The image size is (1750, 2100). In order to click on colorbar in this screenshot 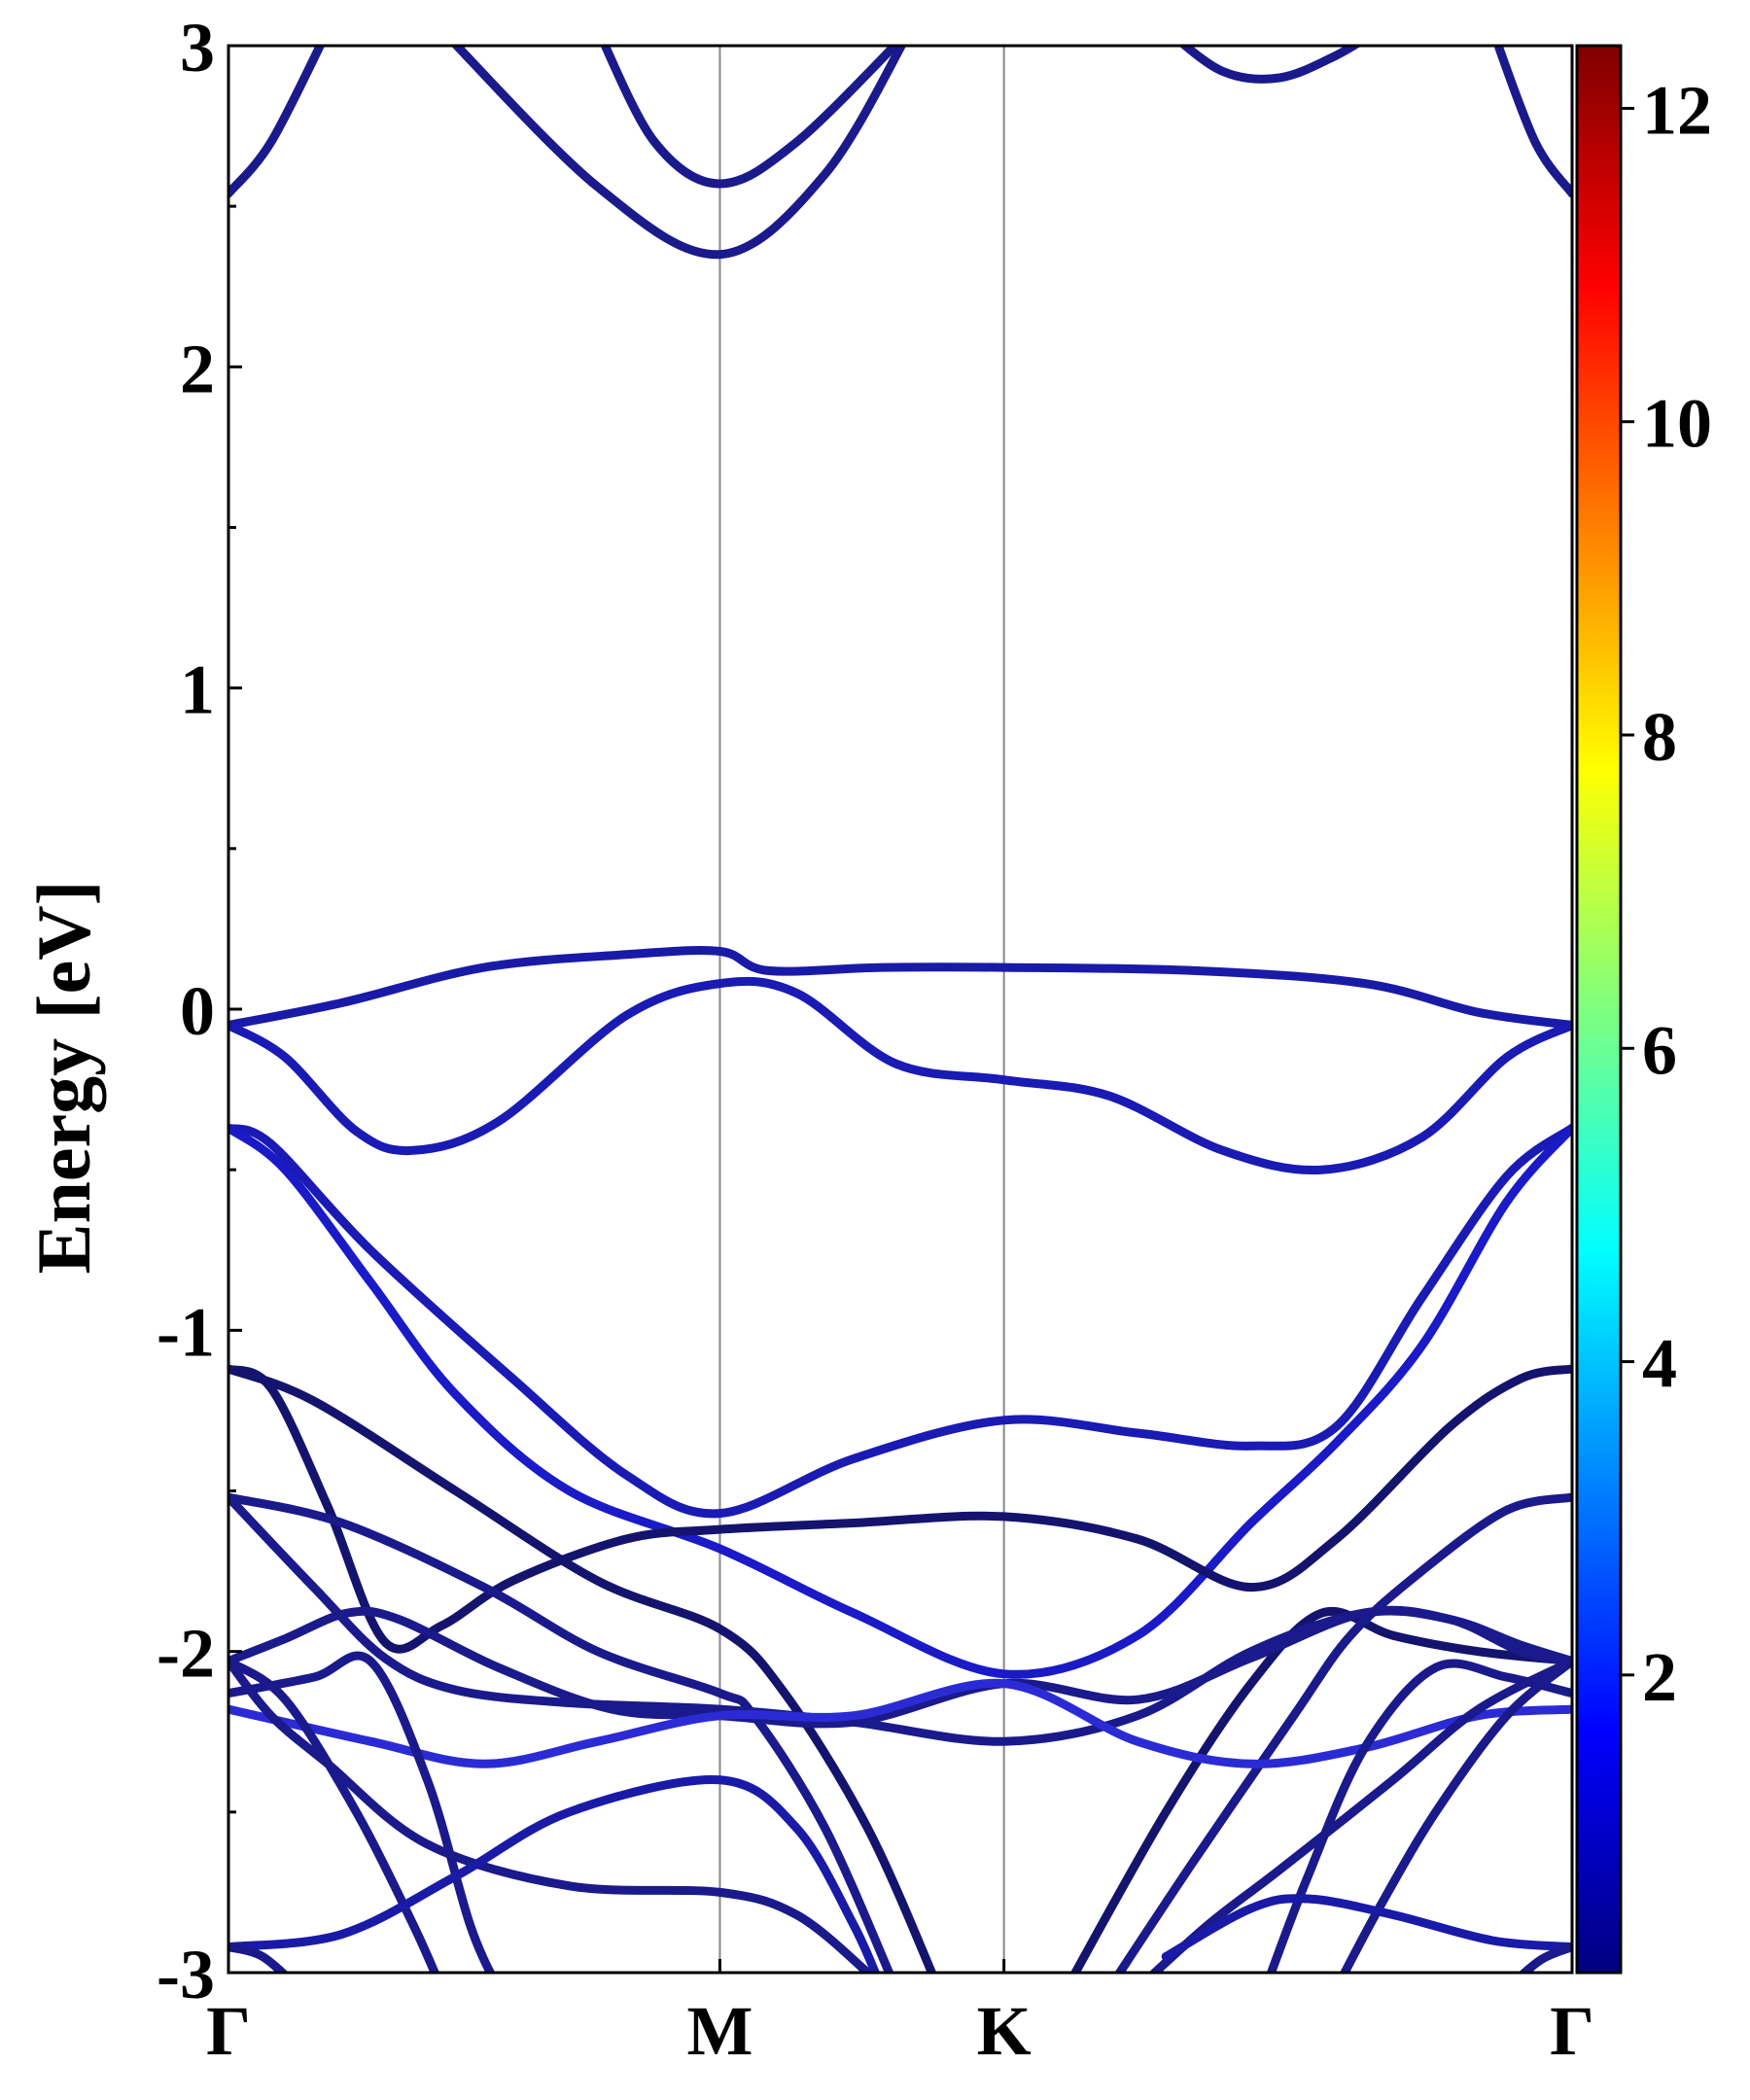, I will do `click(1599, 1009)`.